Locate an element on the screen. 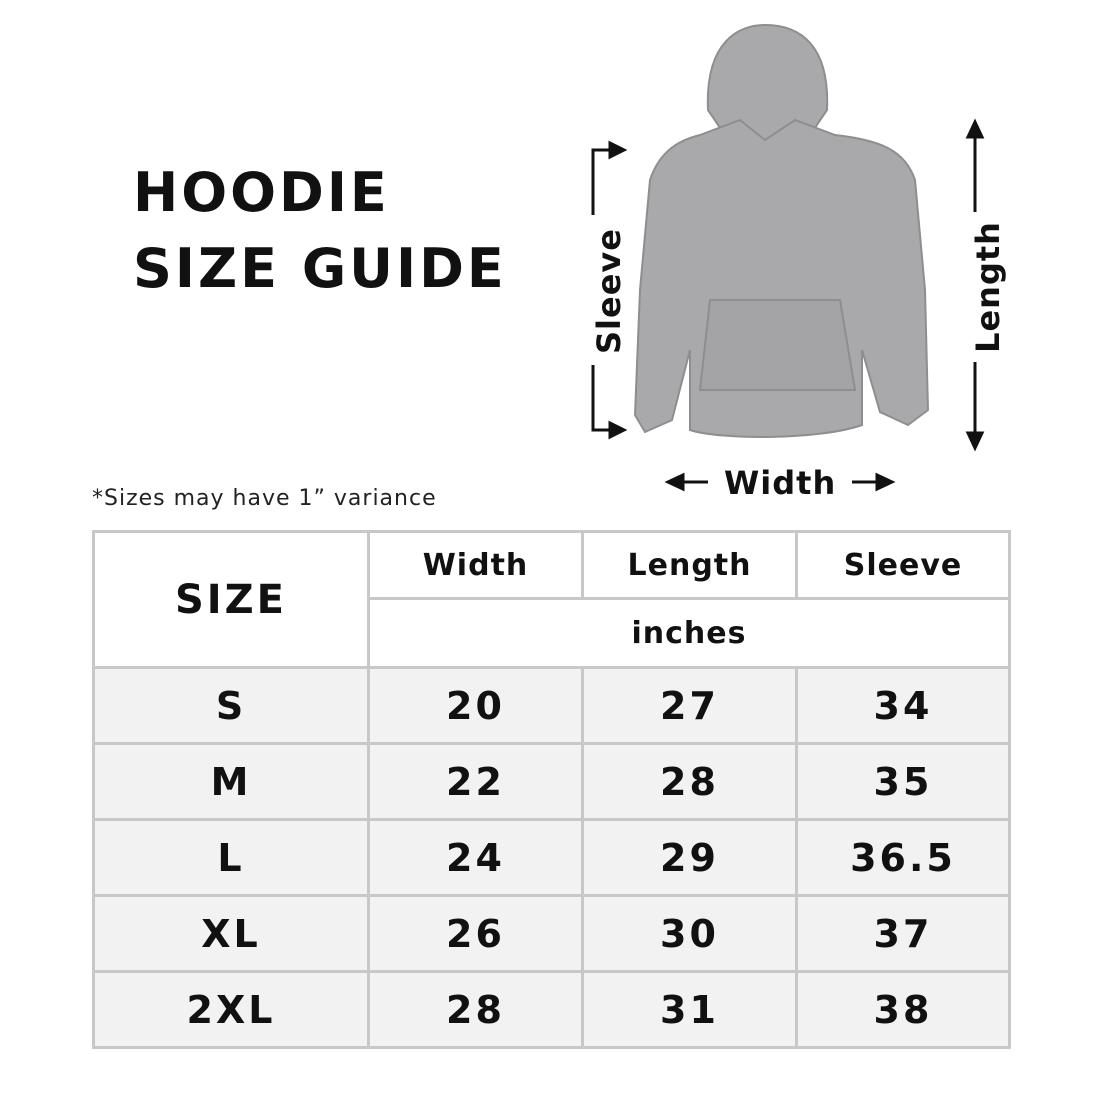  width-arrow is located at coordinates (780, 482).